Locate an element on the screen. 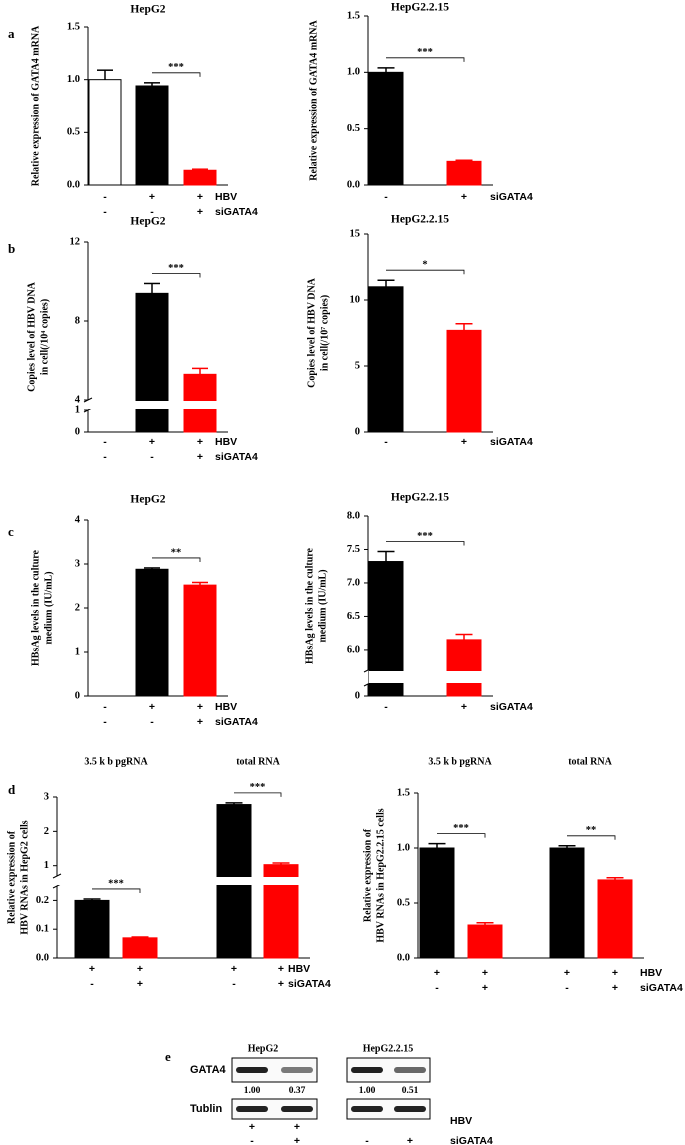 This screenshot has height=1145, width=685. y-tick-label: 6.5 is located at coordinates (353, 616).